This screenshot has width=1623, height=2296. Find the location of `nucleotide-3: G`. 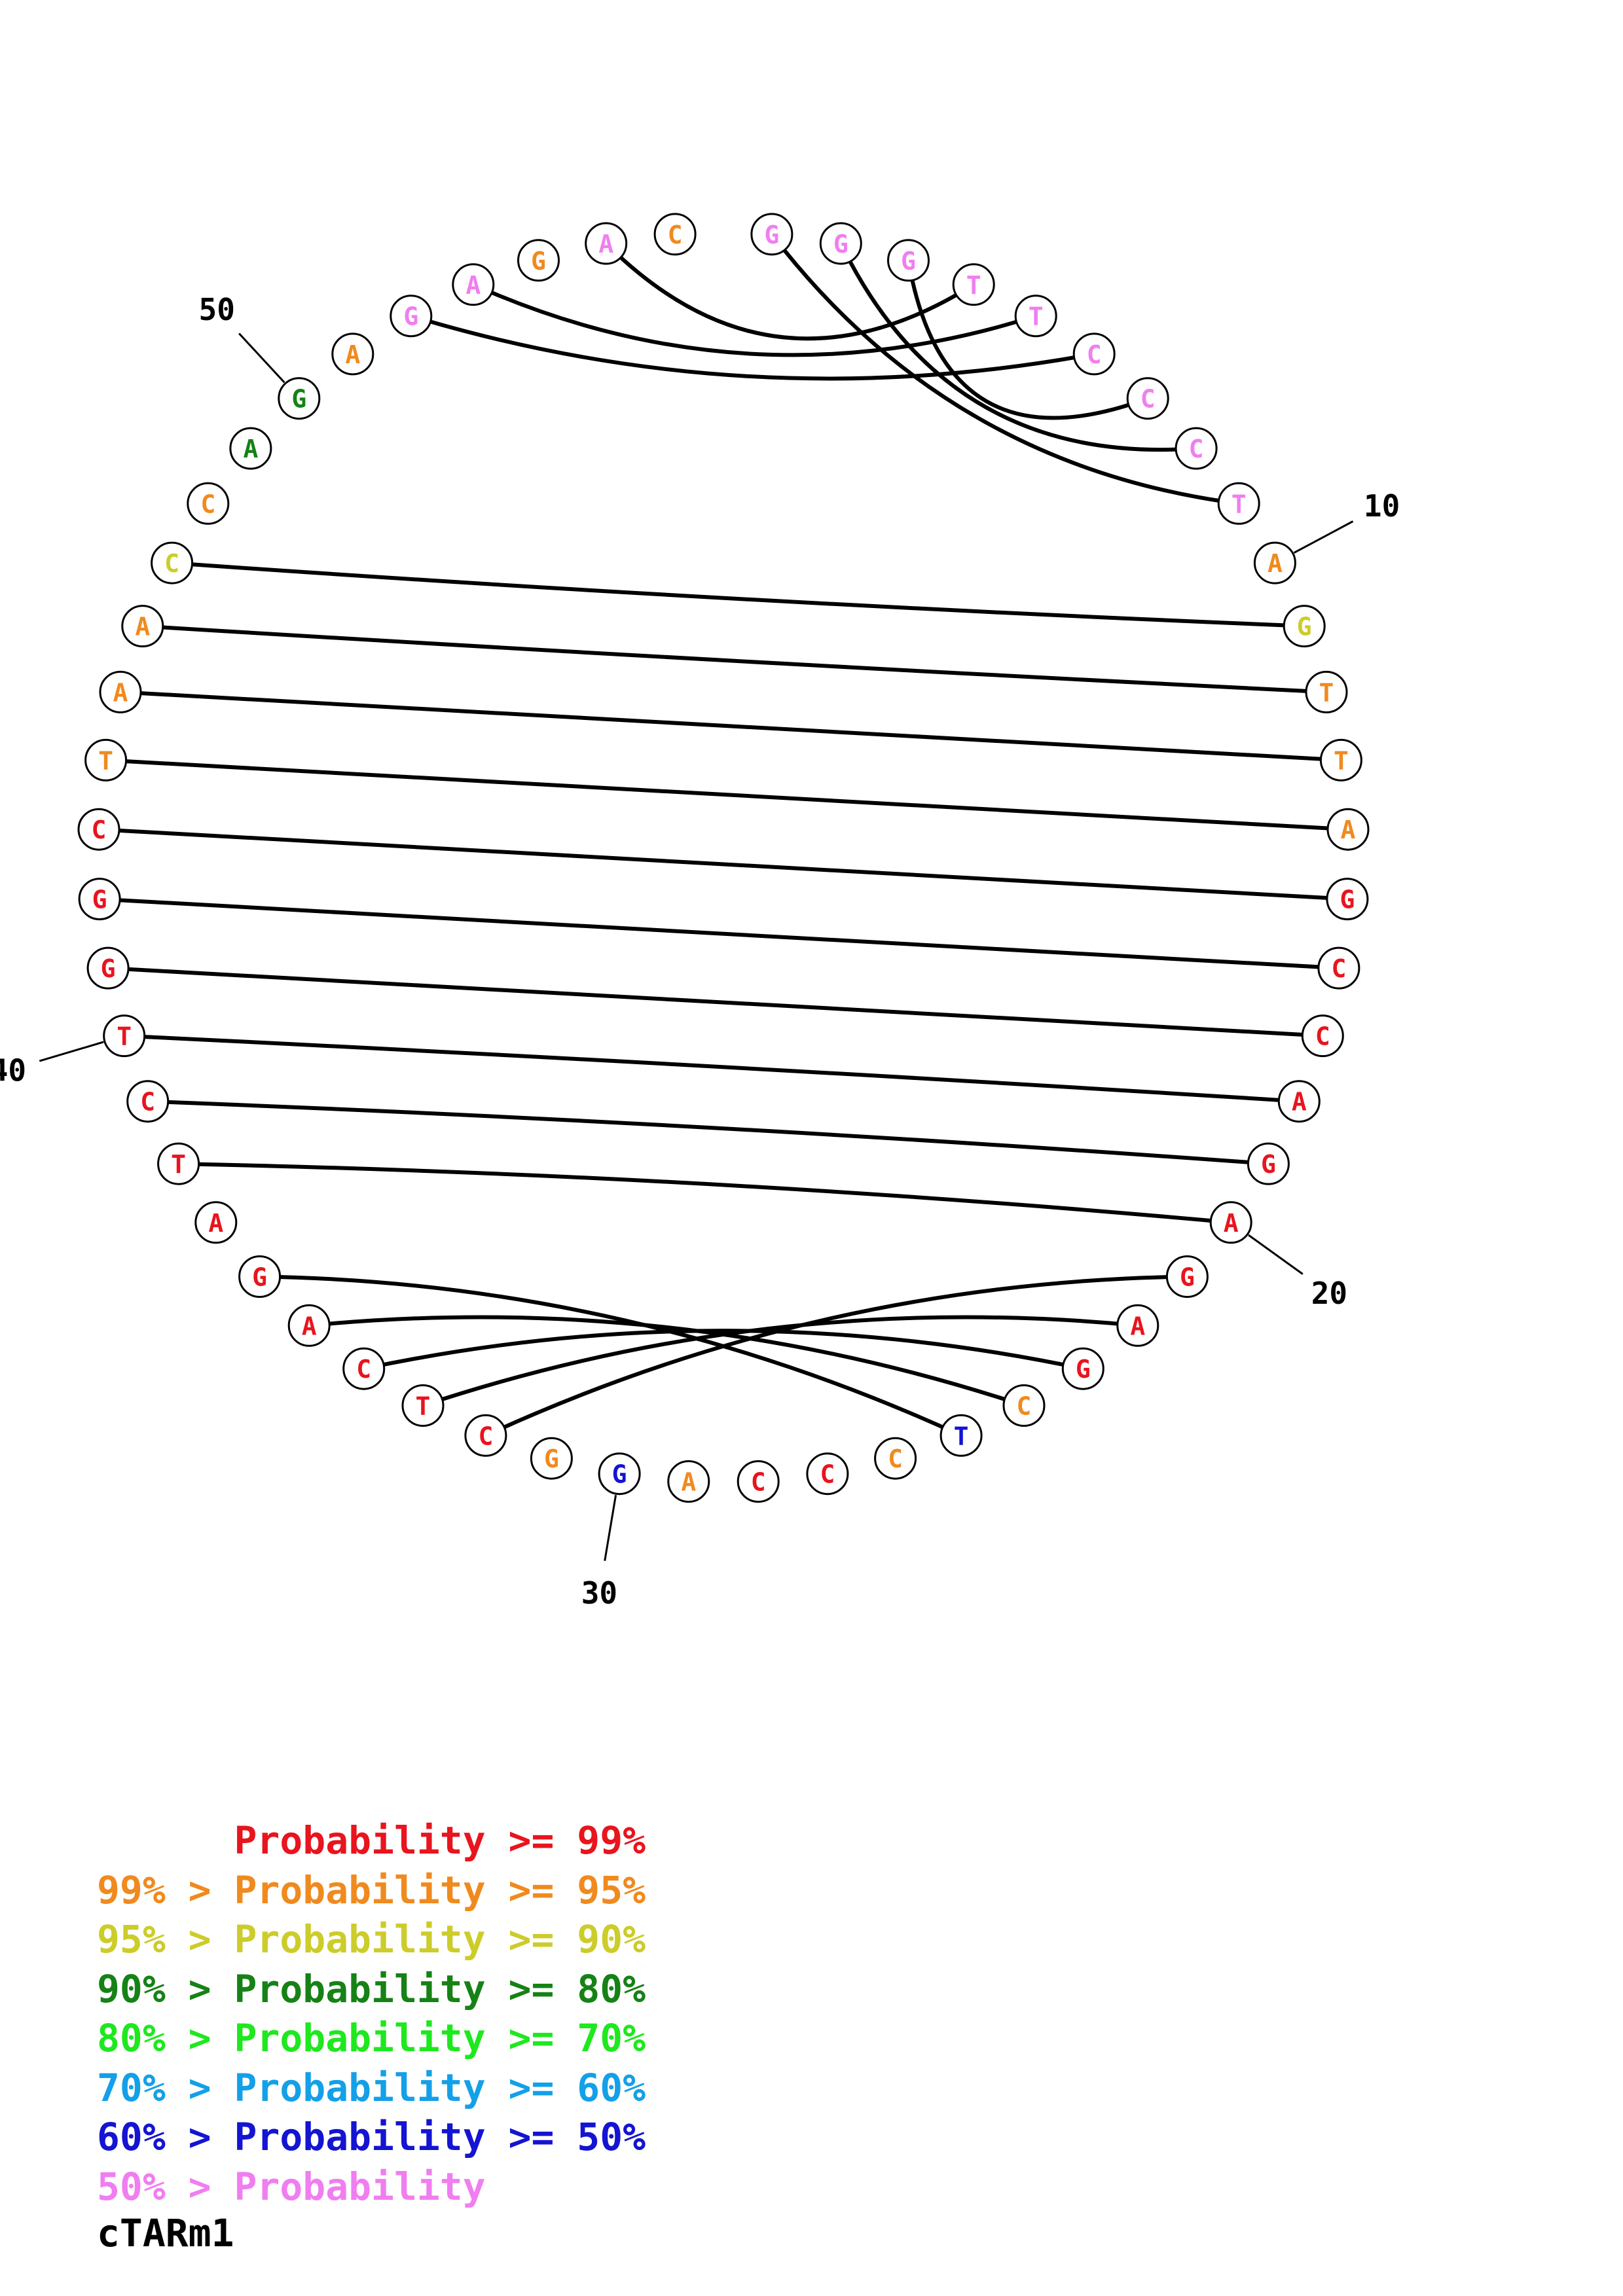

nucleotide-3: G is located at coordinates (908, 260).